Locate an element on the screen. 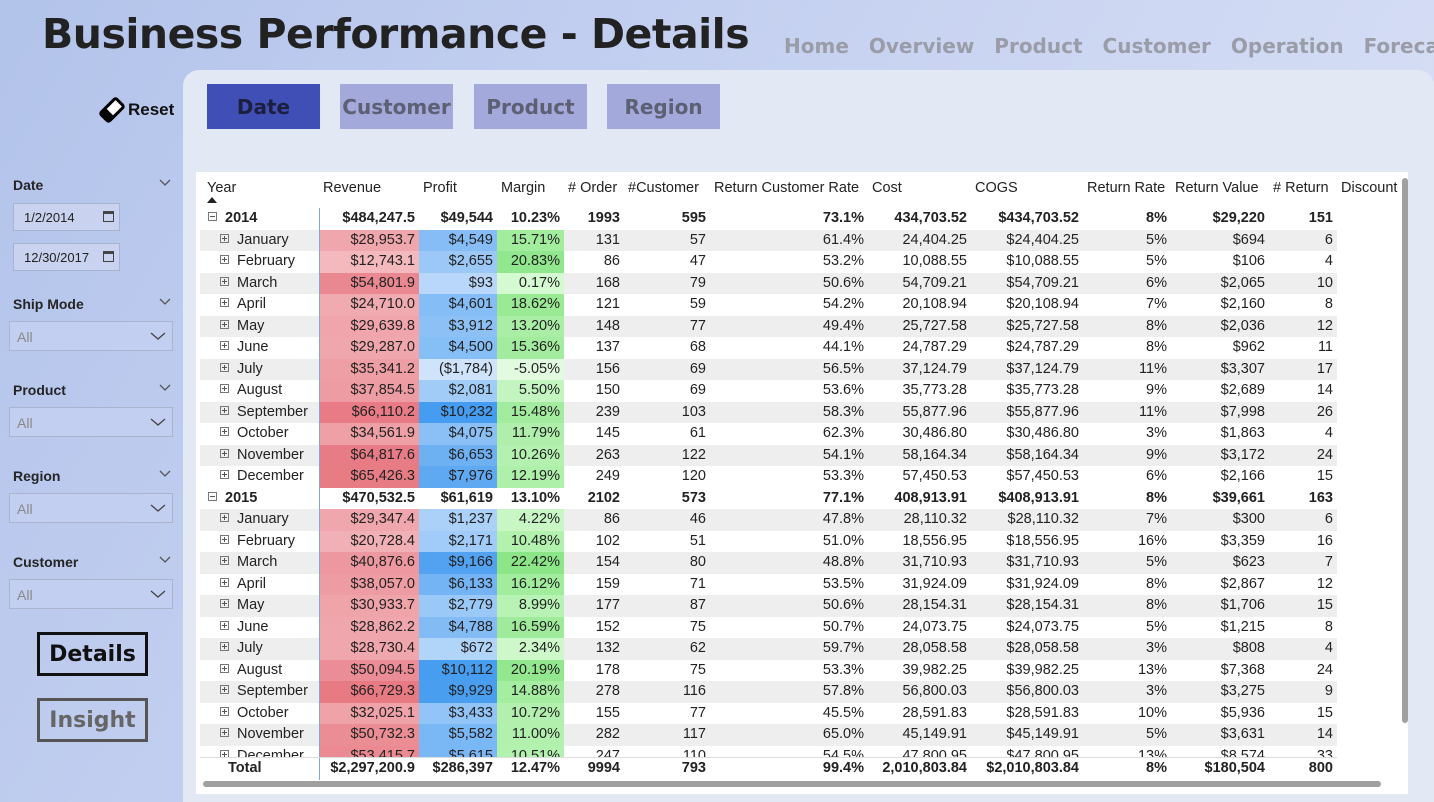 This screenshot has width=1434, height=802. insight-button: Insight is located at coordinates (92, 720).